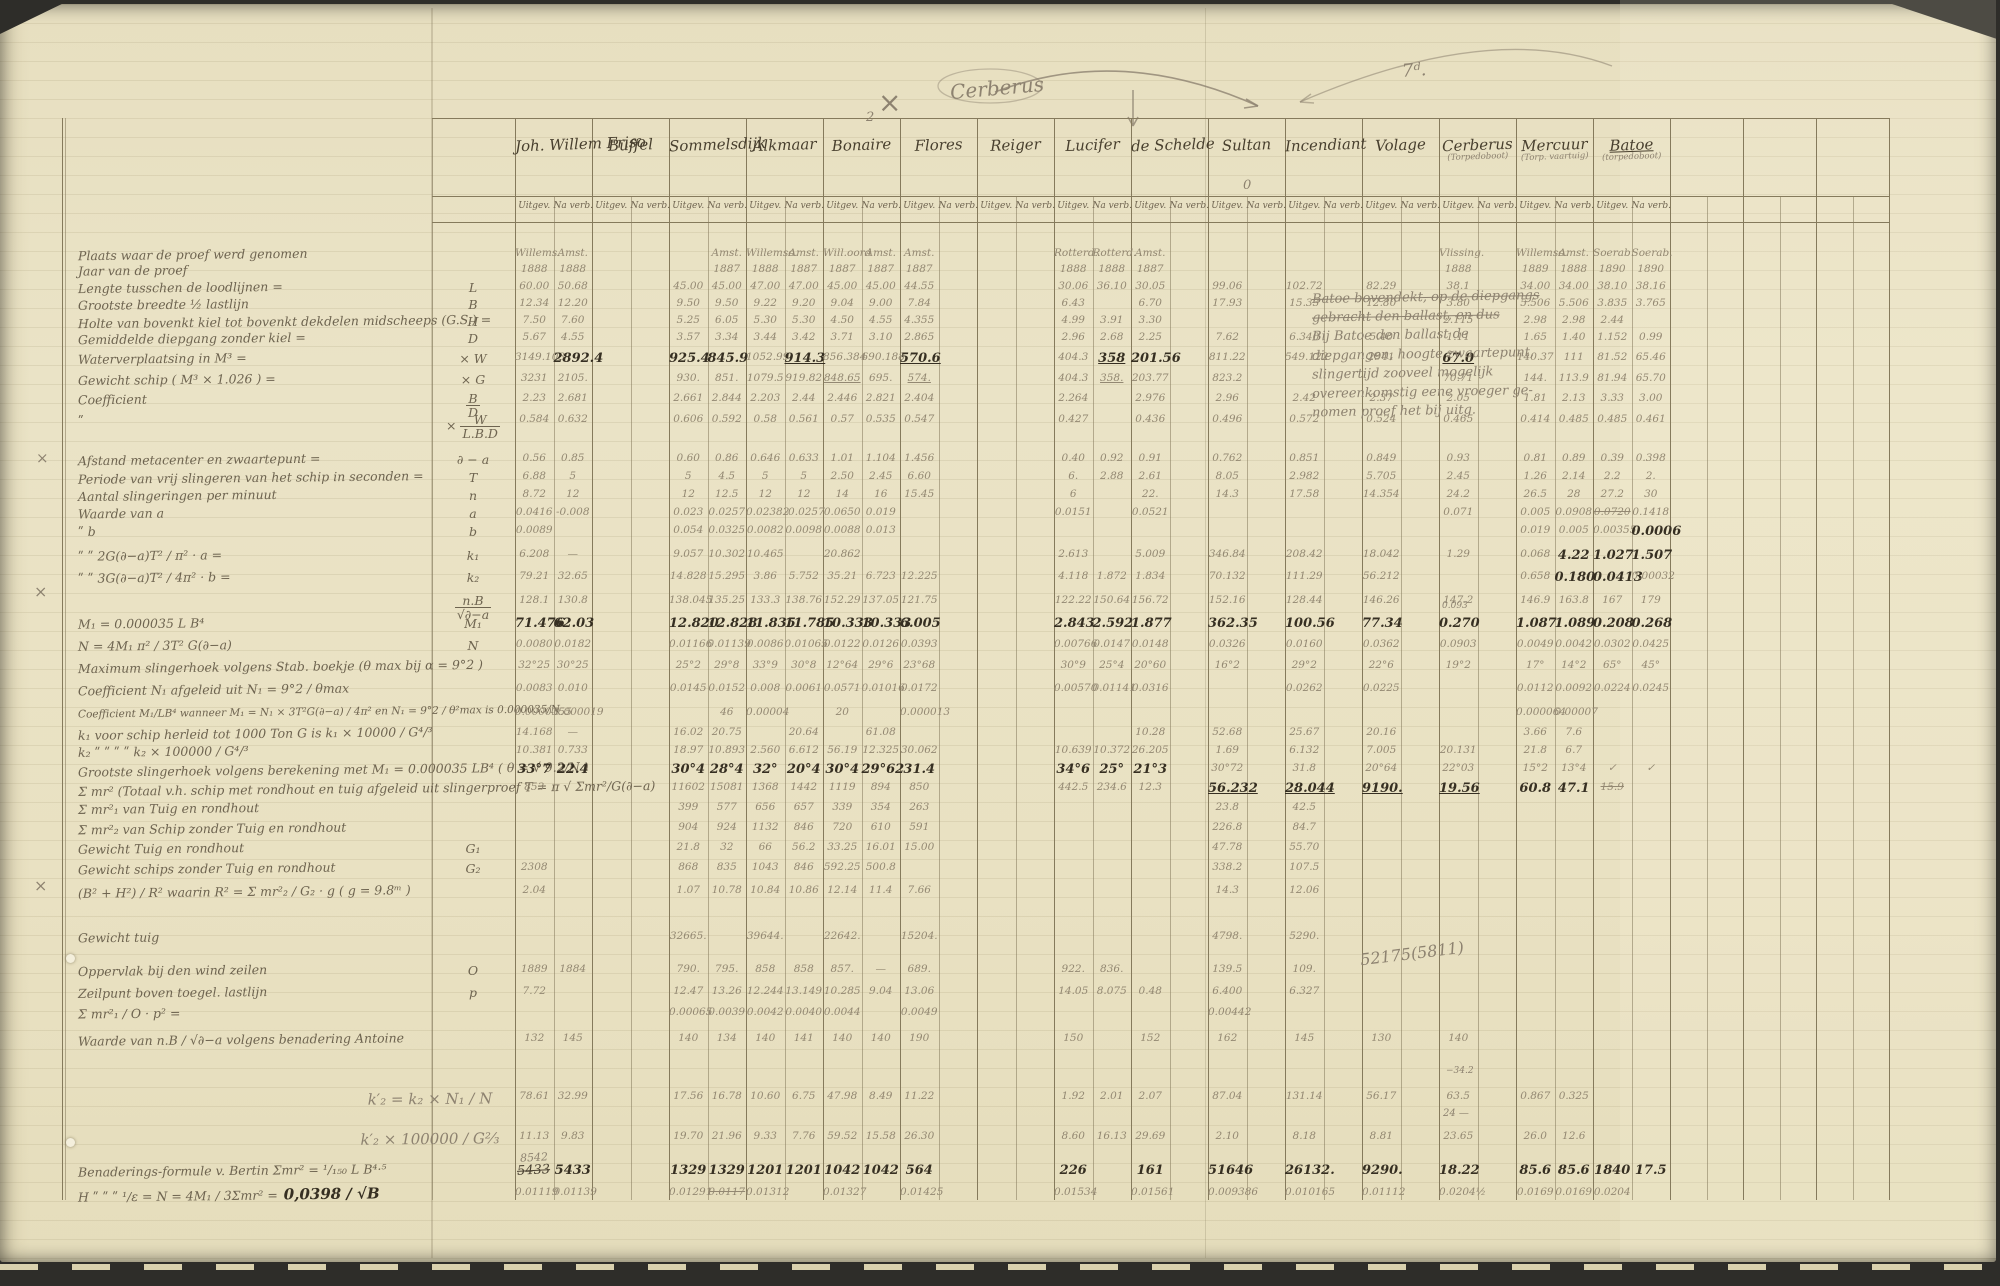 The image size is (2000, 1286). I want to click on table-cell: 0.01139, so click(575, 1192).